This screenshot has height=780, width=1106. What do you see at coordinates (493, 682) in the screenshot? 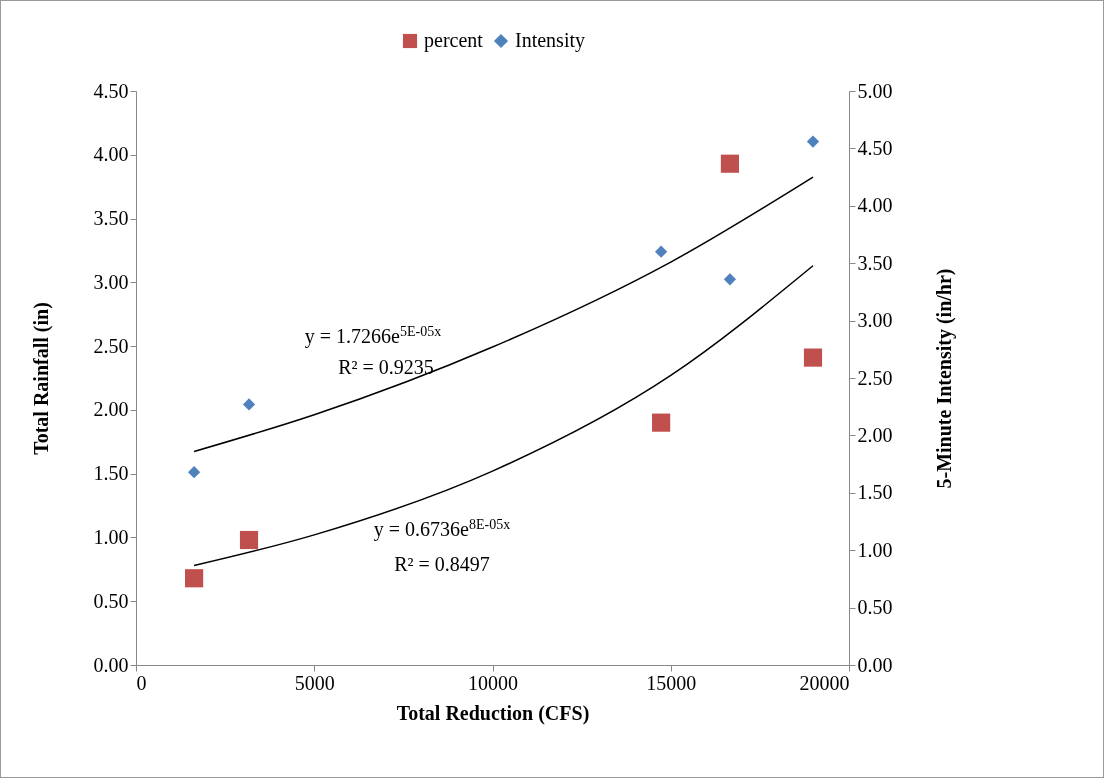
I see `x-tick-label: 10000` at bounding box center [493, 682].